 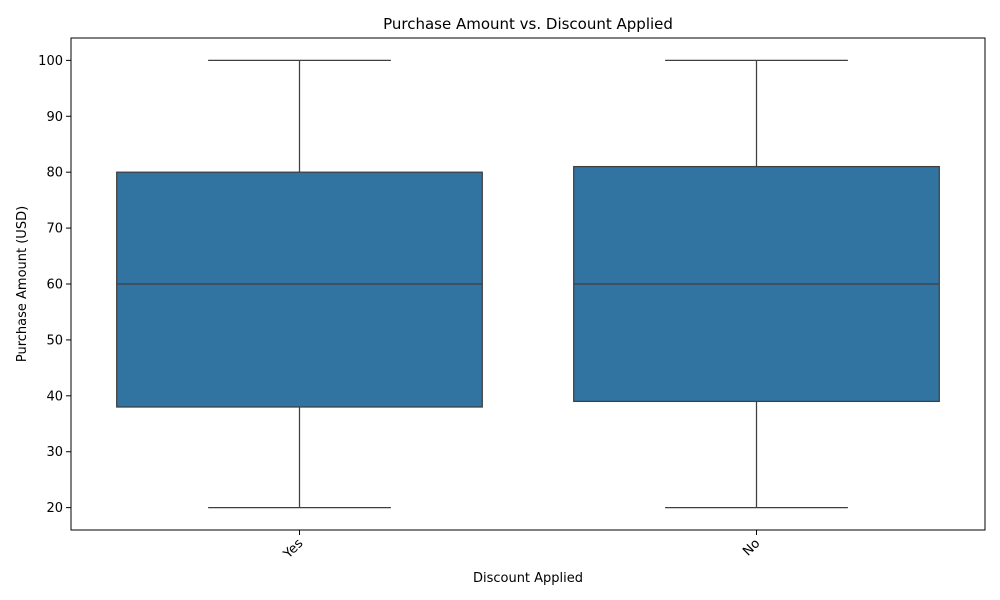 I want to click on y-tick-label: 30, so click(x=54, y=452).